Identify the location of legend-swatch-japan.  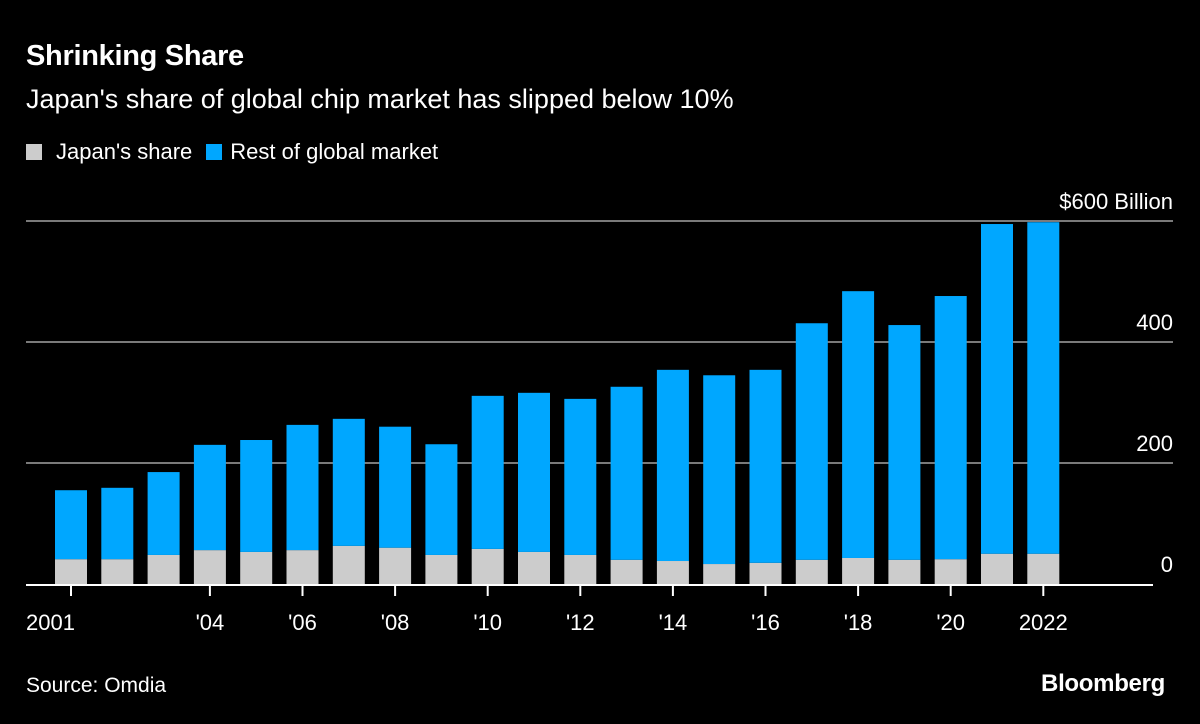
(34, 152).